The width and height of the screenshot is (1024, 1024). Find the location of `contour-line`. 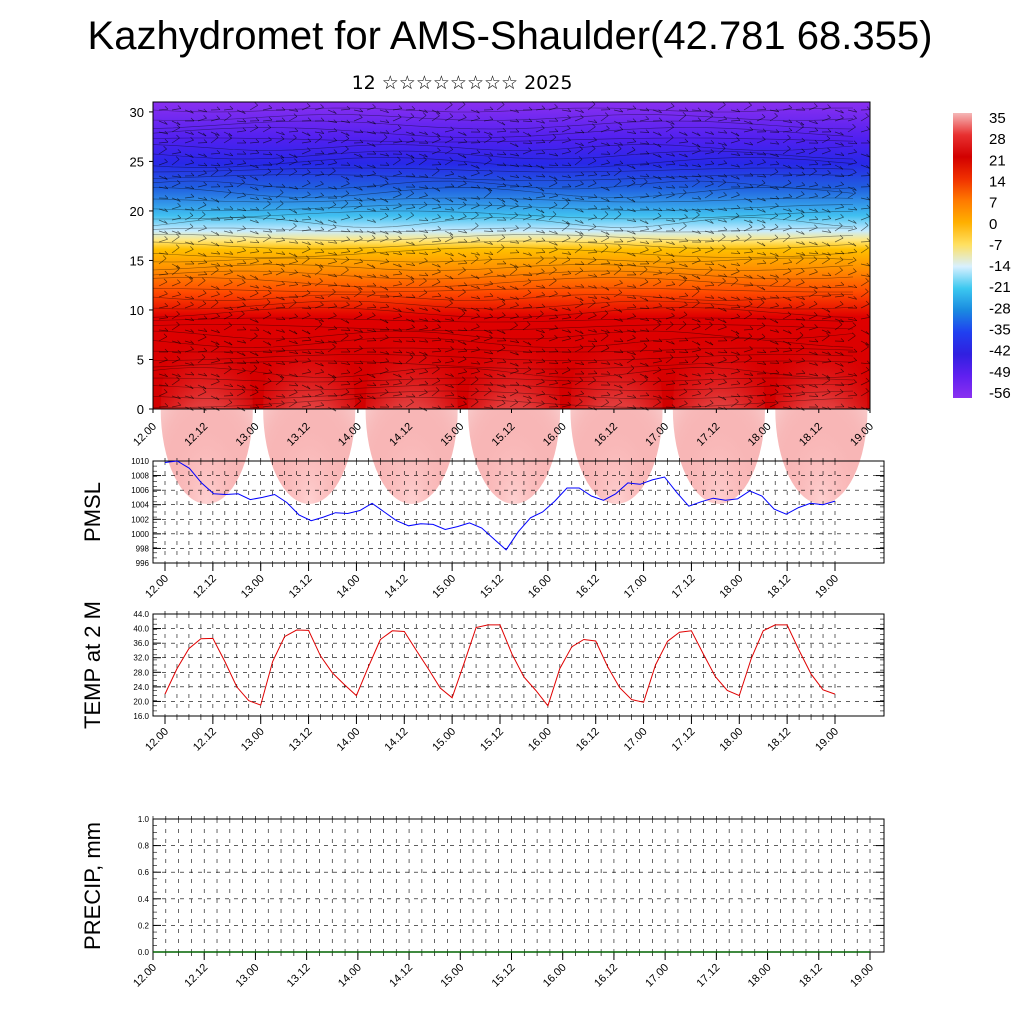

contour-line is located at coordinates (503, 132).